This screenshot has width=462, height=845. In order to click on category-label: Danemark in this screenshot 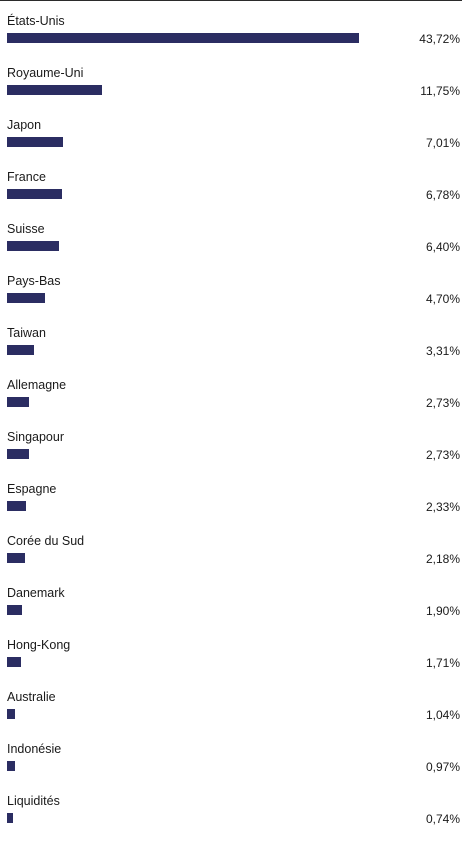, I will do `click(36, 593)`.